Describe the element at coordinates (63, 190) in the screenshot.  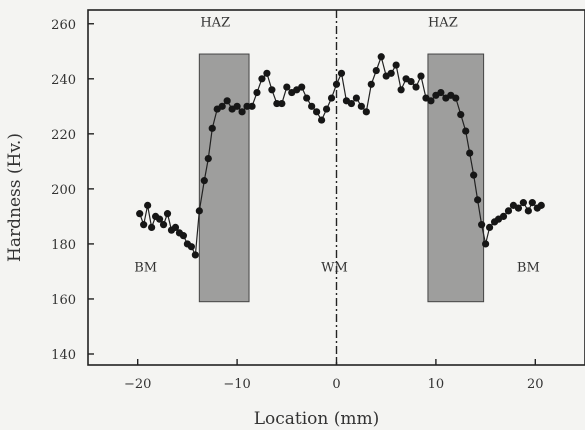
I see `y-tick-label: 200` at that location.